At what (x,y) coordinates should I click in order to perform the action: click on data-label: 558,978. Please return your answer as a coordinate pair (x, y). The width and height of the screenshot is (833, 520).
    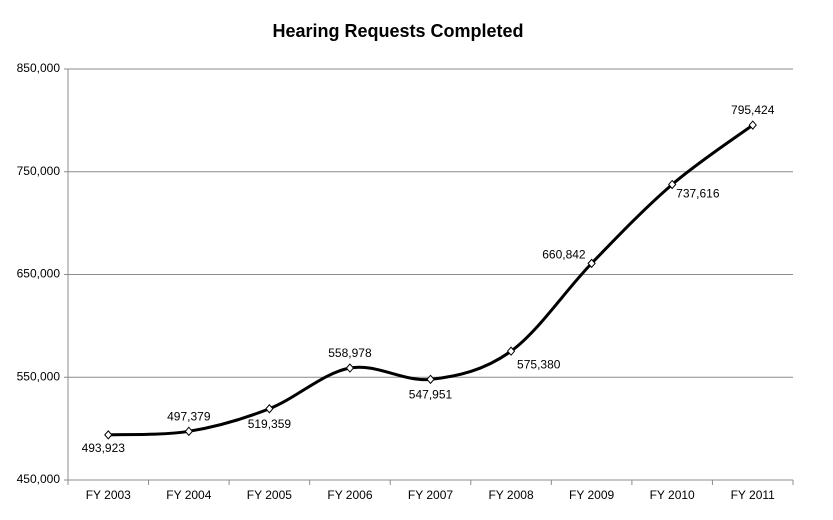
    Looking at the image, I should click on (350, 353).